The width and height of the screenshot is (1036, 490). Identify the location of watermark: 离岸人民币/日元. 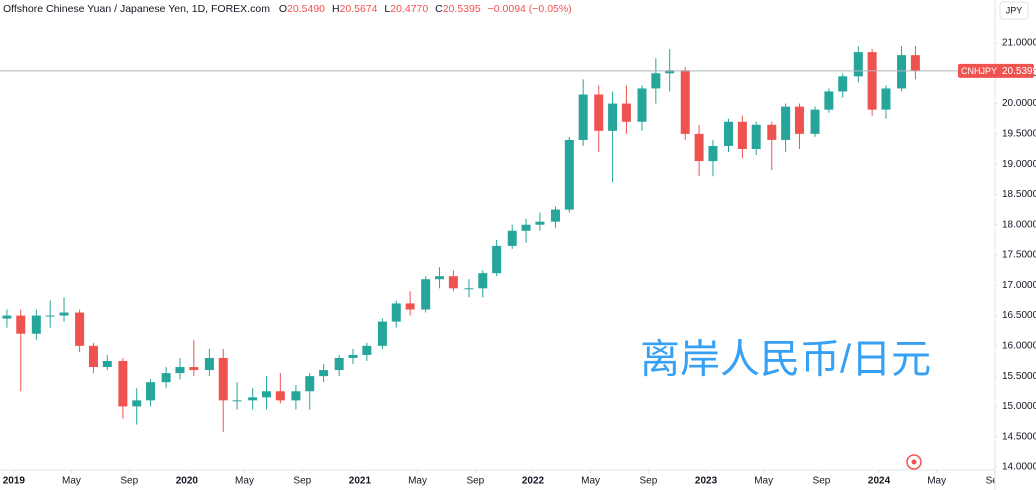
(785, 360).